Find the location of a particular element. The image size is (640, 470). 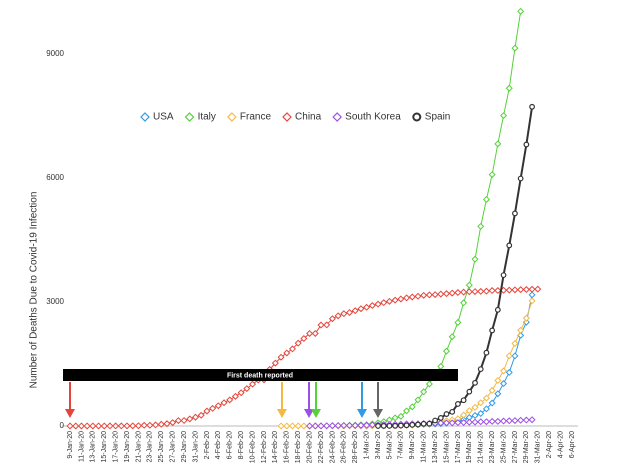

legend-label: France is located at coordinates (256, 117).